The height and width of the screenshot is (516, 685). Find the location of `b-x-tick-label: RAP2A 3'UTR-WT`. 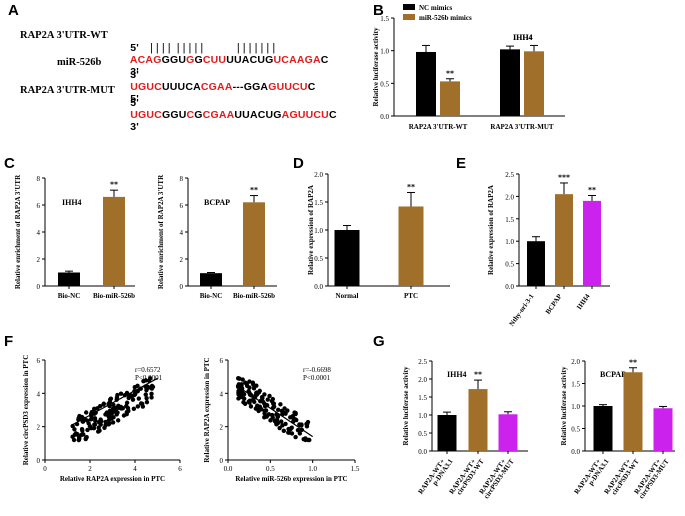

b-x-tick-label: RAP2A 3'UTR-WT is located at coordinates (438, 127).